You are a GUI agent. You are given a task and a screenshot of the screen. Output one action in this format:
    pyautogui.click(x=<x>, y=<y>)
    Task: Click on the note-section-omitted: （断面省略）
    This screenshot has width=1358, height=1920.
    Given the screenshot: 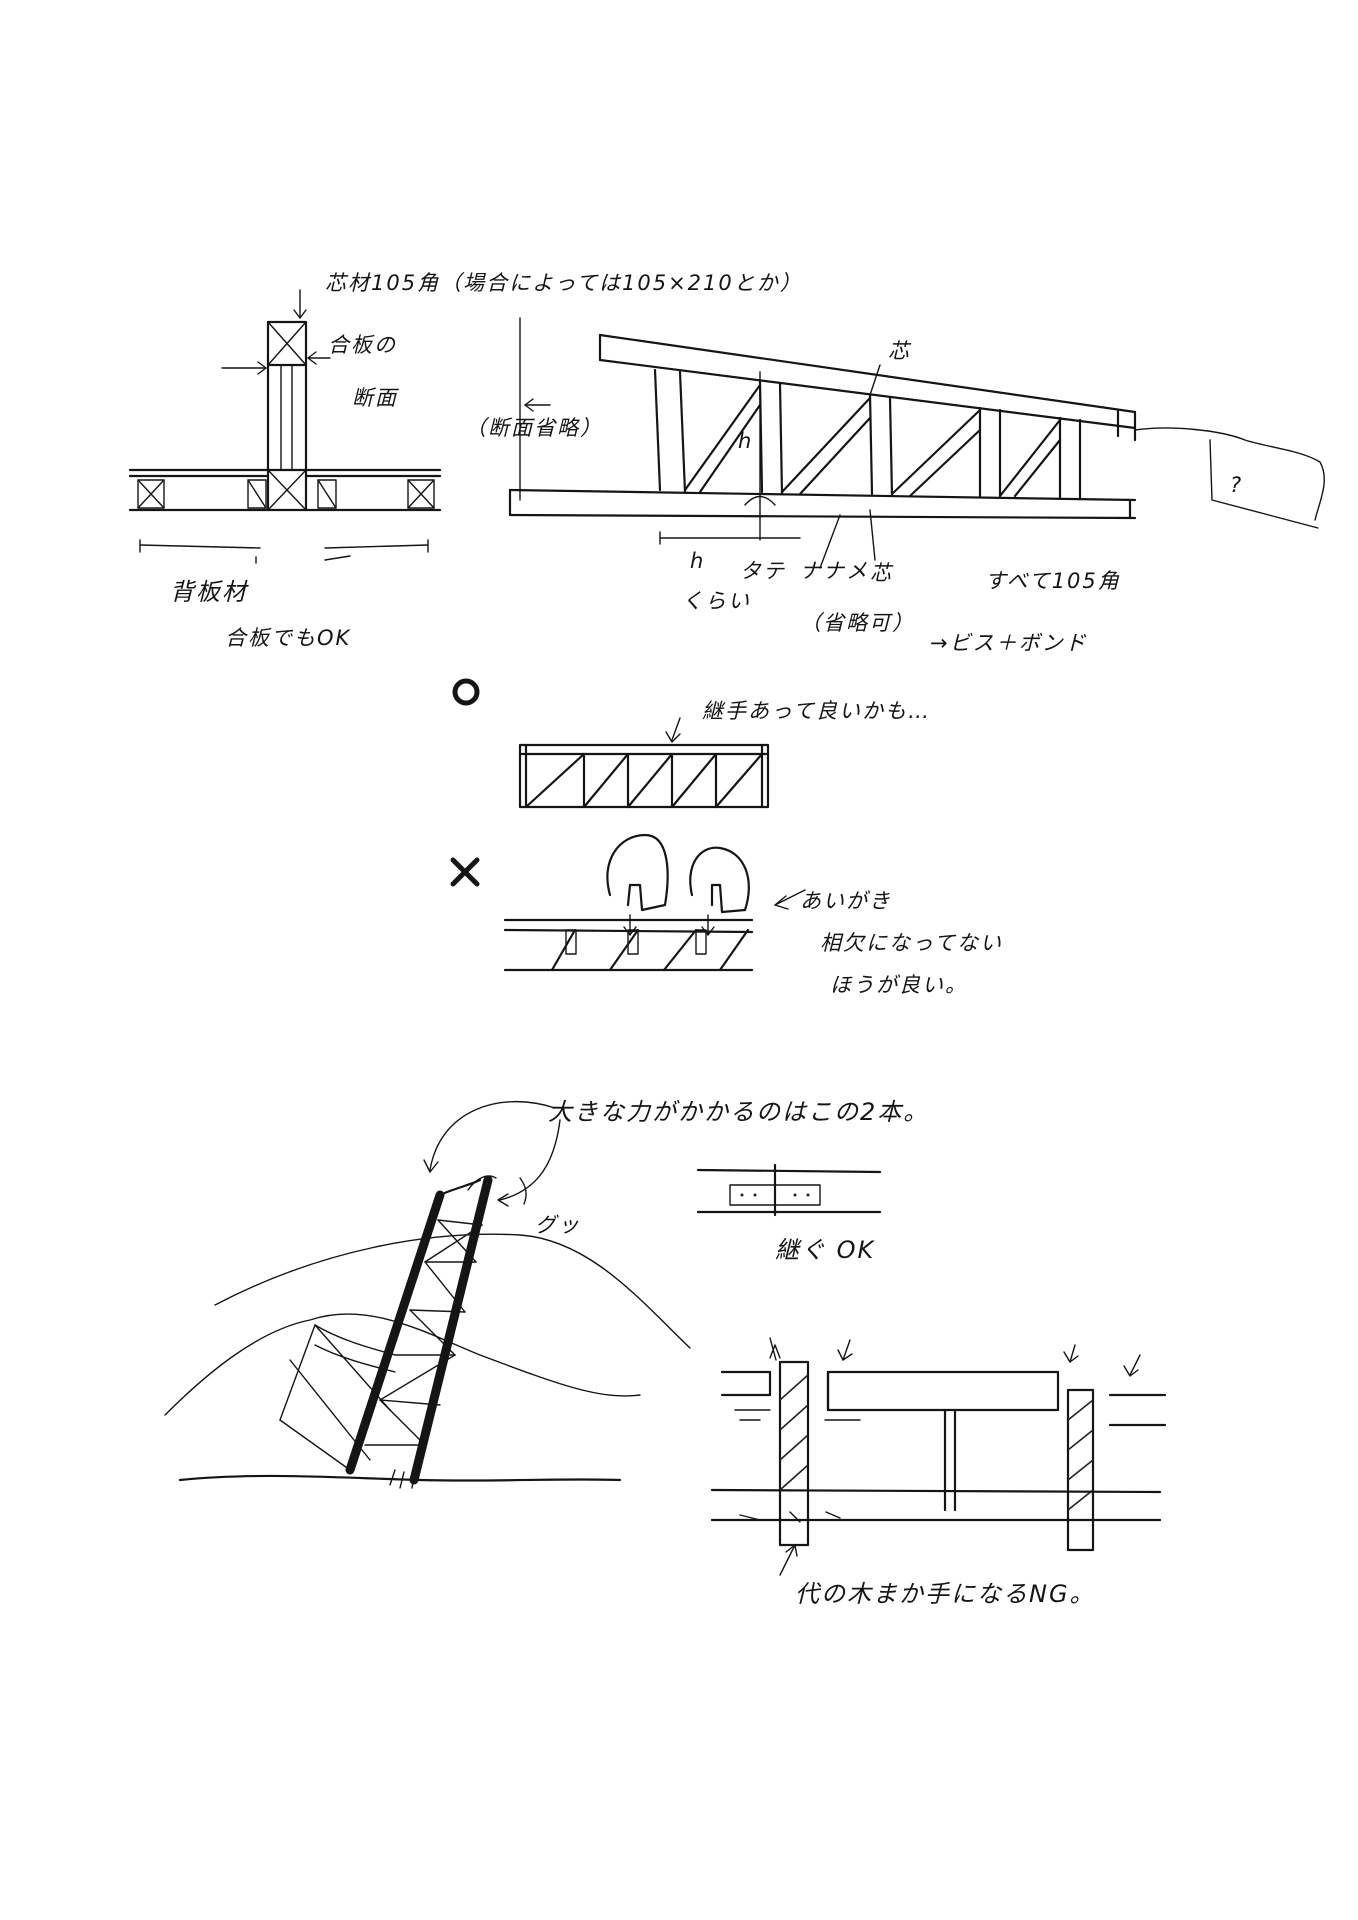 What is the action you would take?
    pyautogui.click(x=534, y=428)
    